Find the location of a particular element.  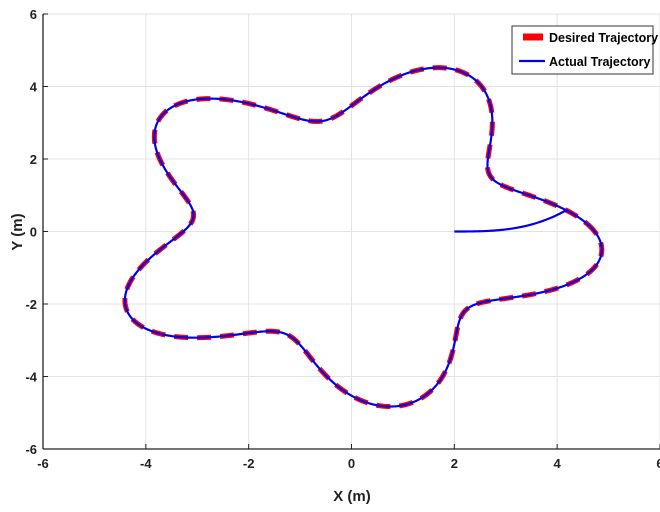

y-tick-label: 4 is located at coordinates (34, 87).